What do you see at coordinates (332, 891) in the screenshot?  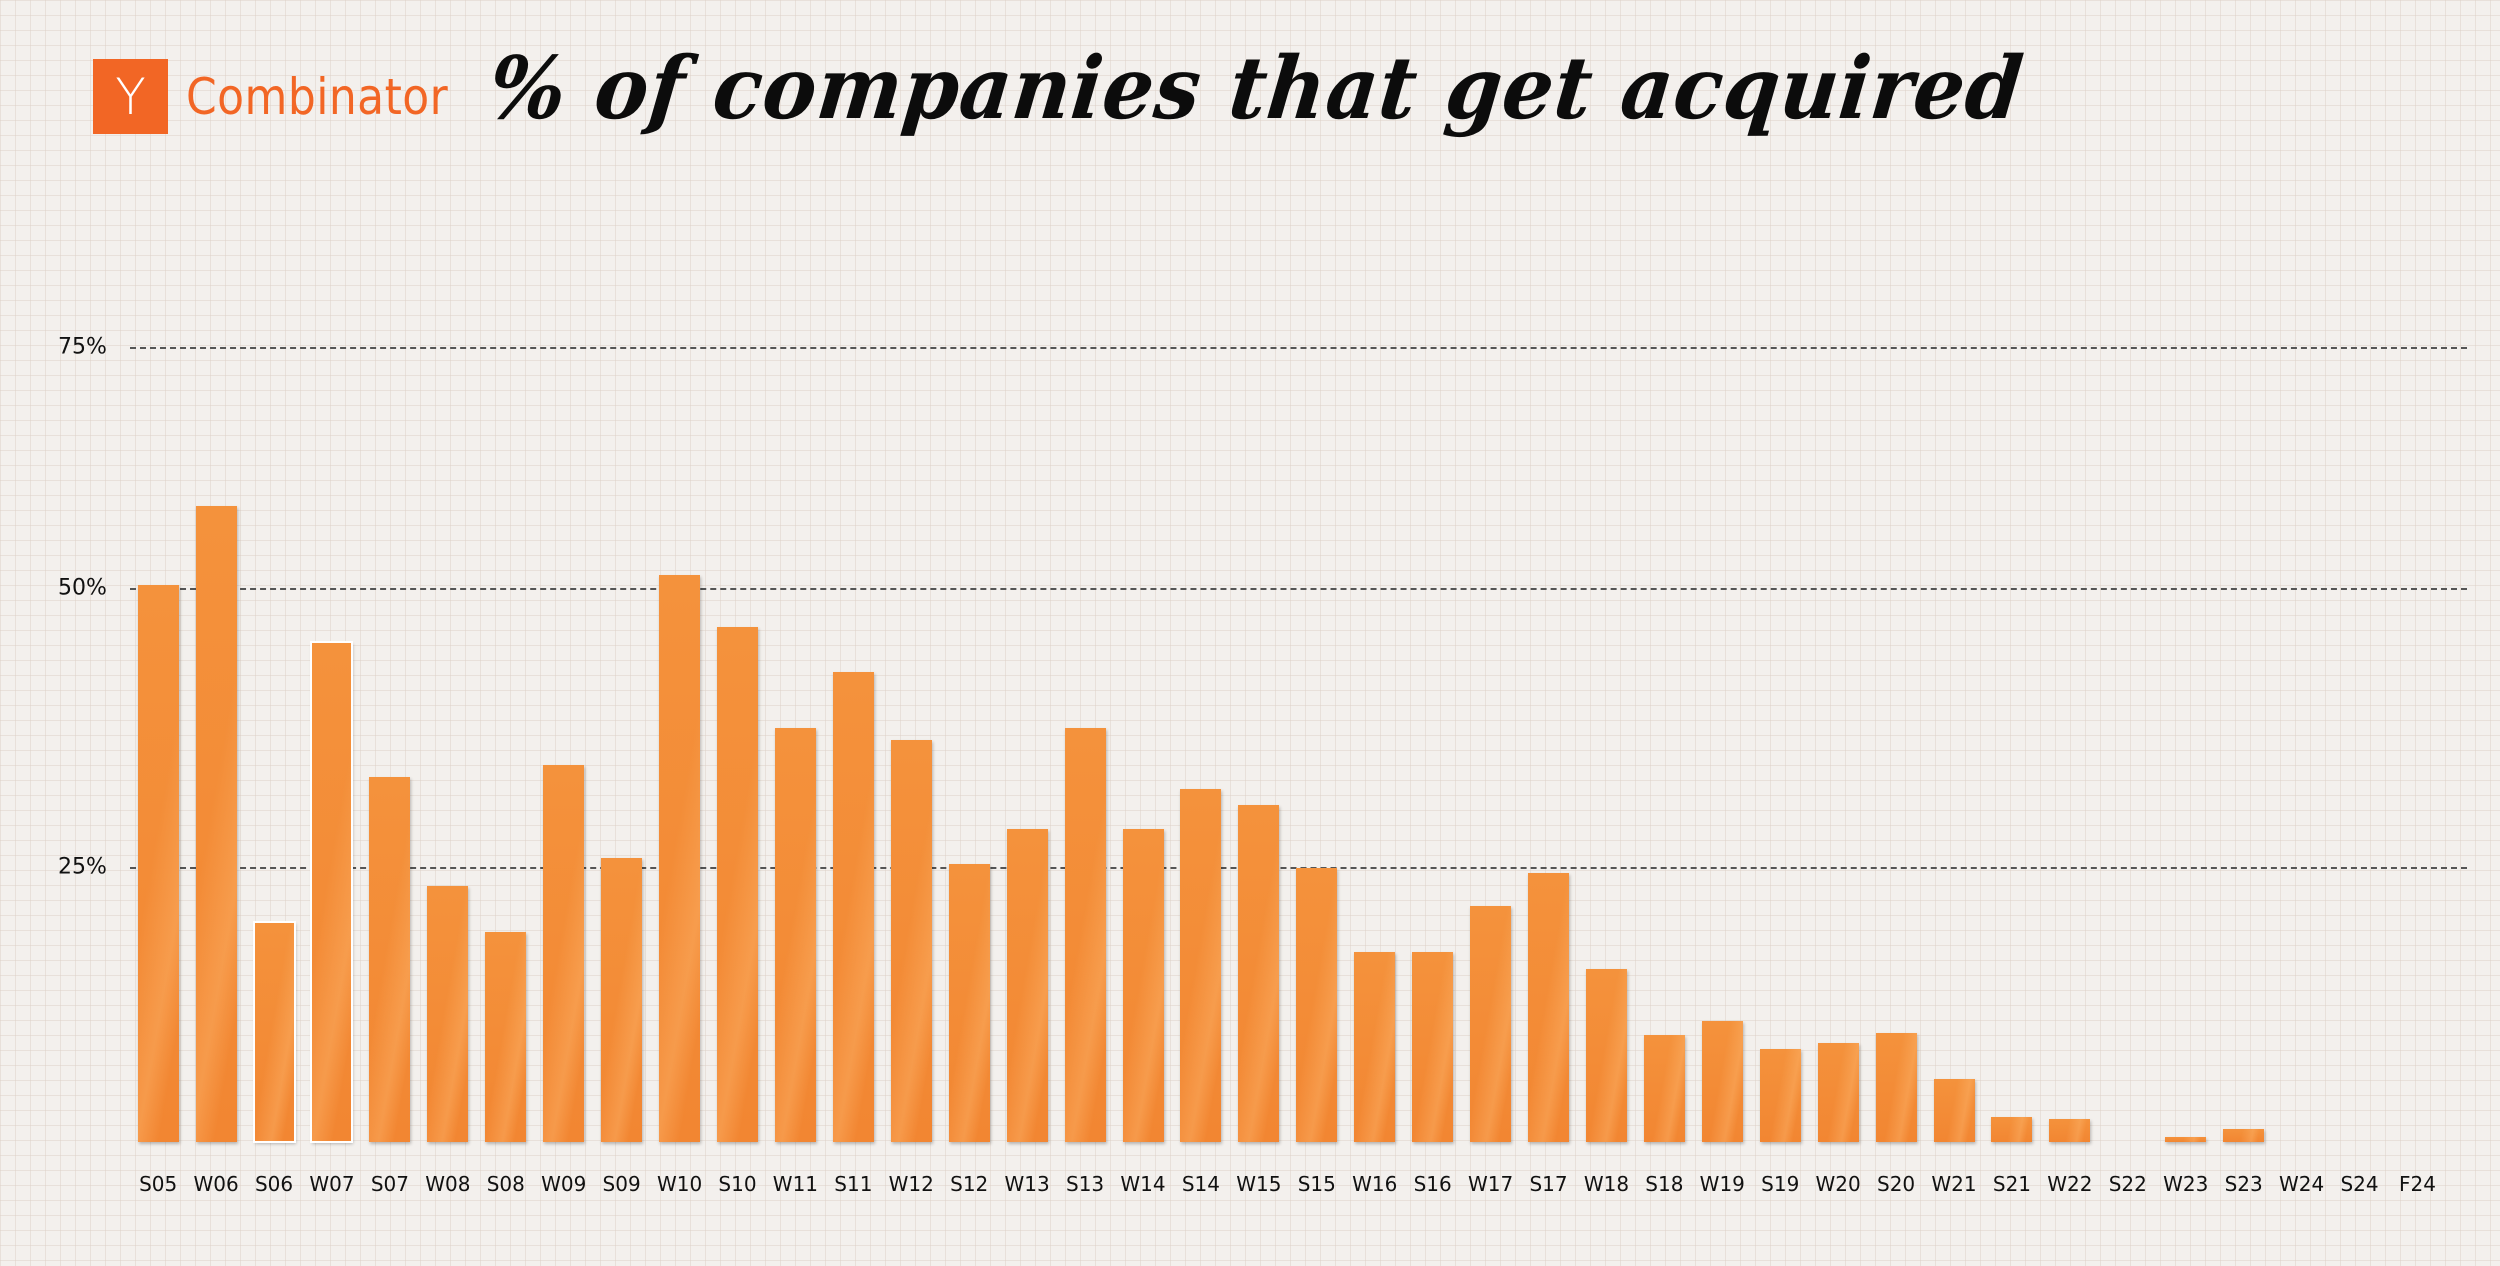 I see `bar-w07` at bounding box center [332, 891].